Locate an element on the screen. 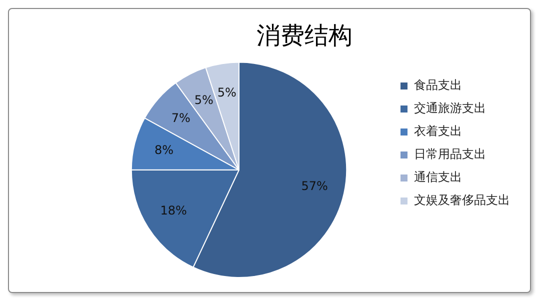  legend-label: 衣着支出 is located at coordinates (438, 131).